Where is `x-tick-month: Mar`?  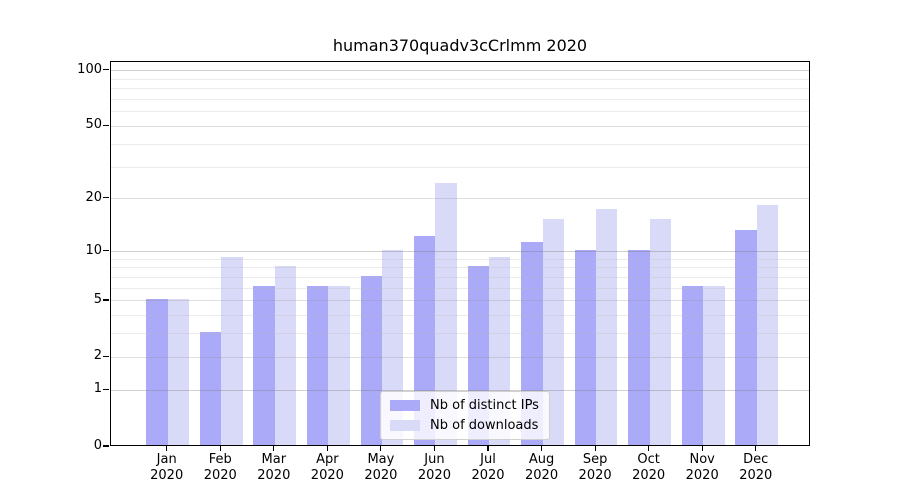
x-tick-month: Mar is located at coordinates (274, 459).